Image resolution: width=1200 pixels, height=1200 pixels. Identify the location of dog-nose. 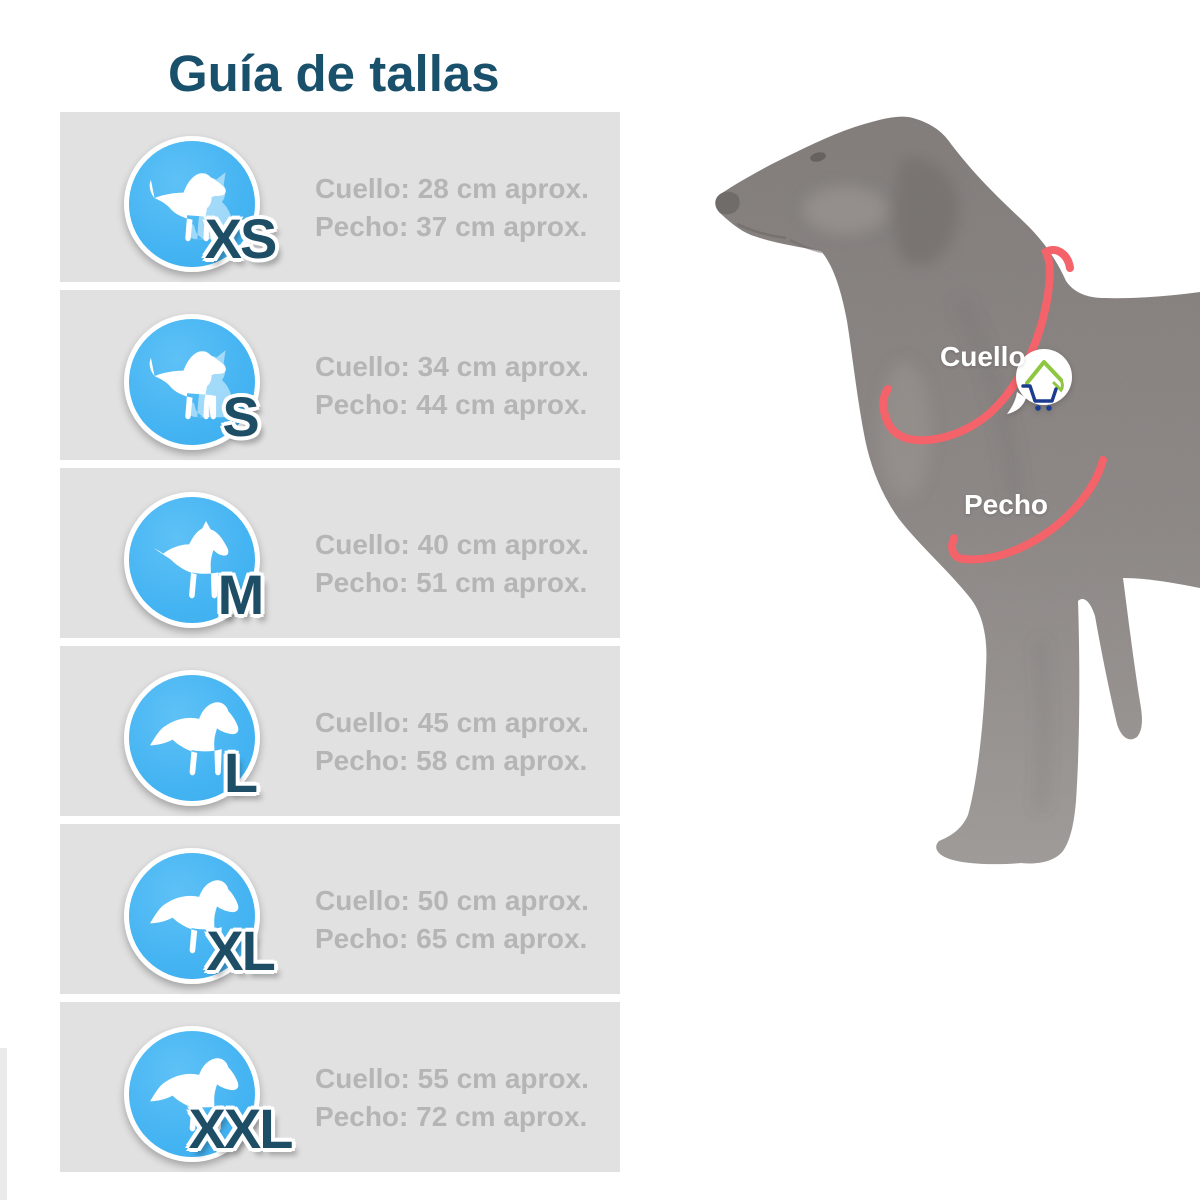
(727, 203).